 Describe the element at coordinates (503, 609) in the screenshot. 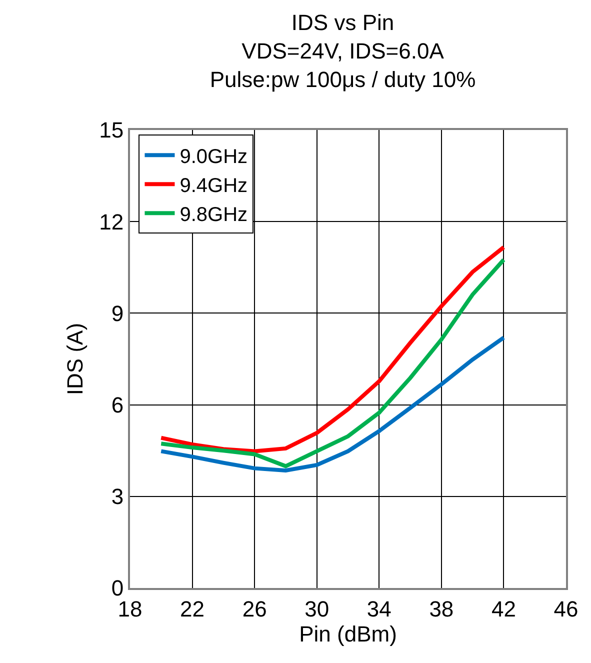

I see `x-tick-label: 42` at that location.